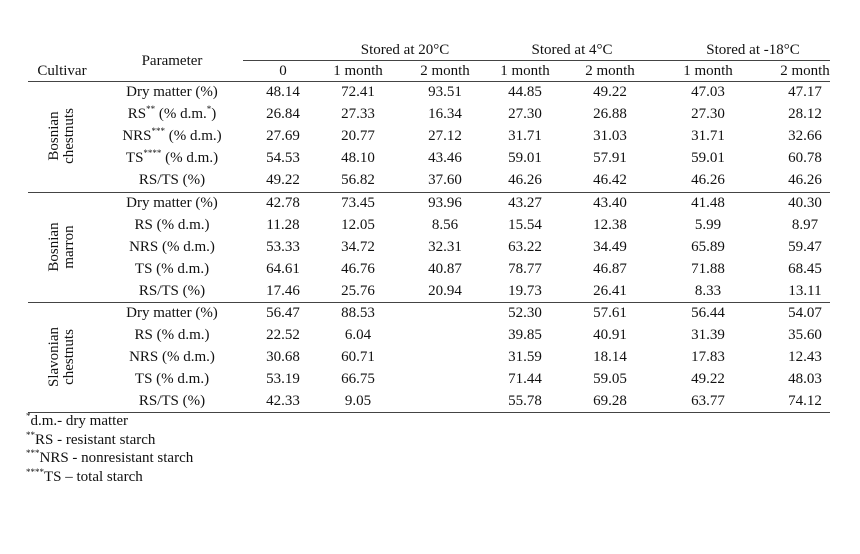  What do you see at coordinates (54, 136) in the screenshot?
I see `cultivar-line: Bosnian` at bounding box center [54, 136].